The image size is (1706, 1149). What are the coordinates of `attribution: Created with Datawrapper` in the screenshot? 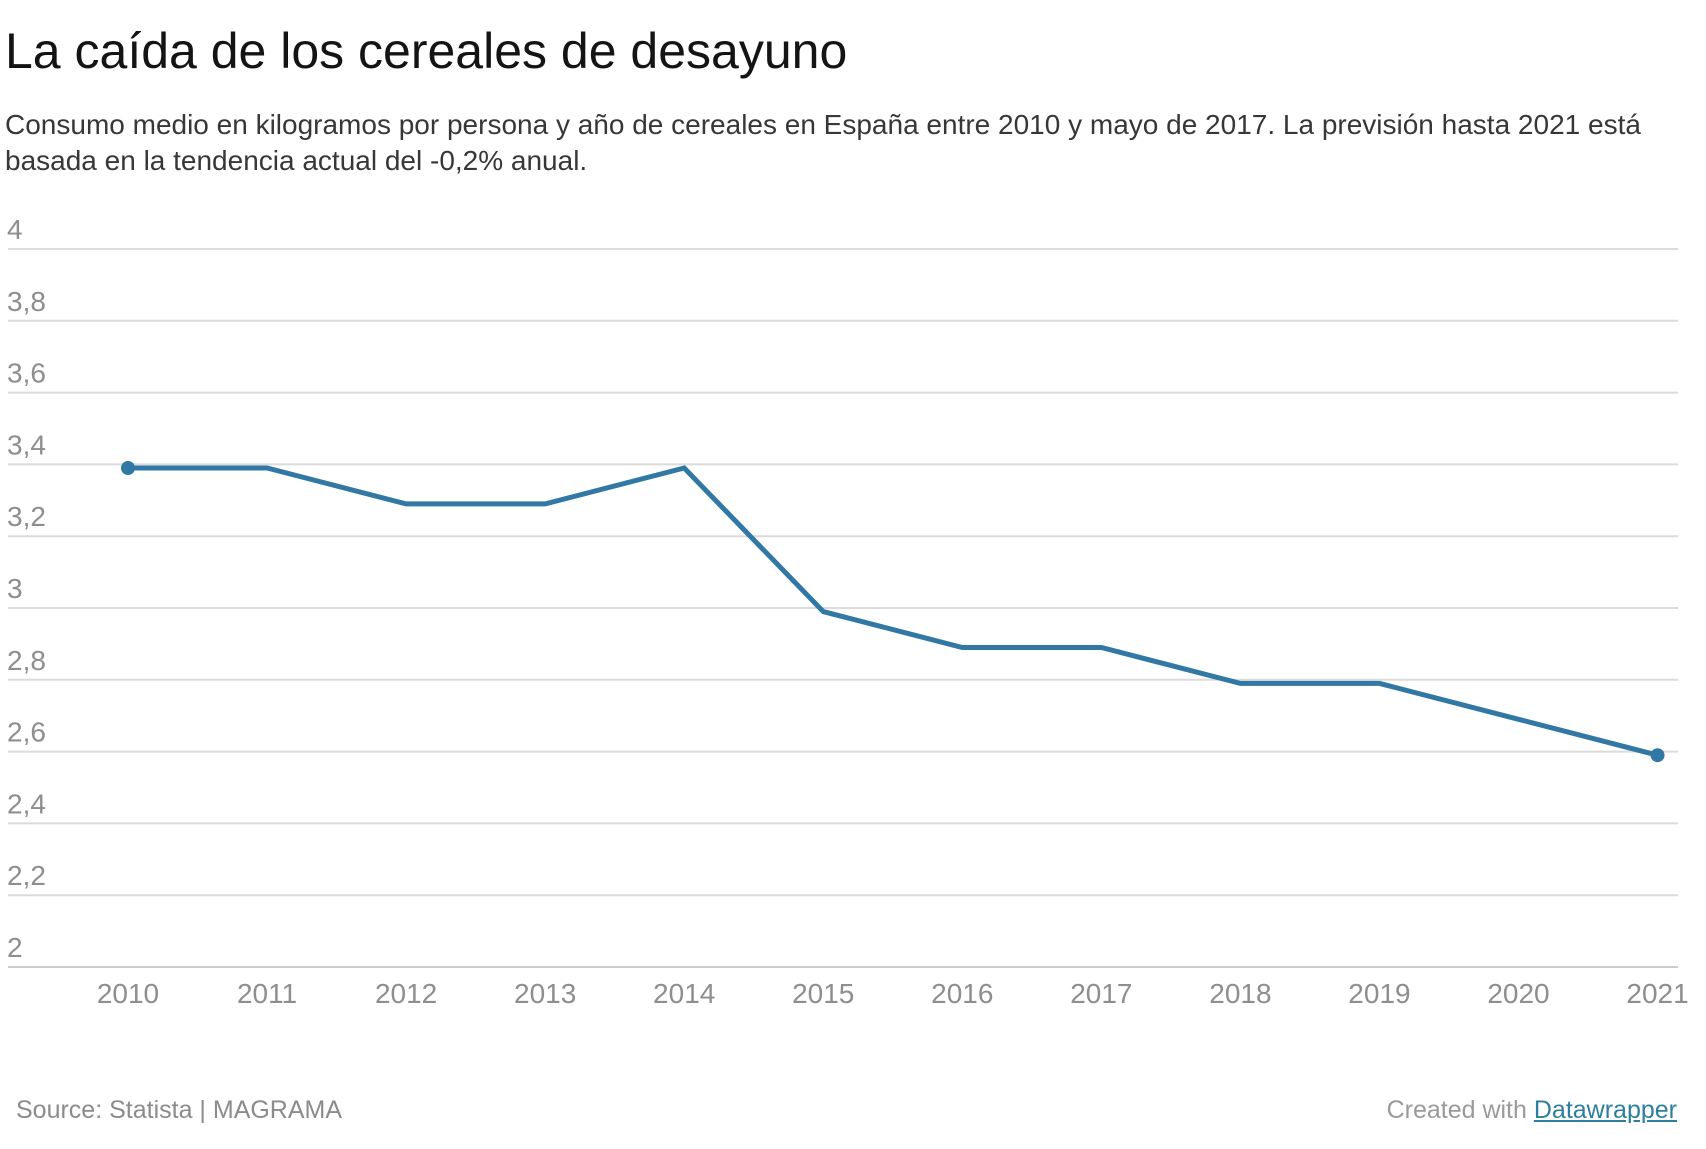 It's located at (1532, 1110).